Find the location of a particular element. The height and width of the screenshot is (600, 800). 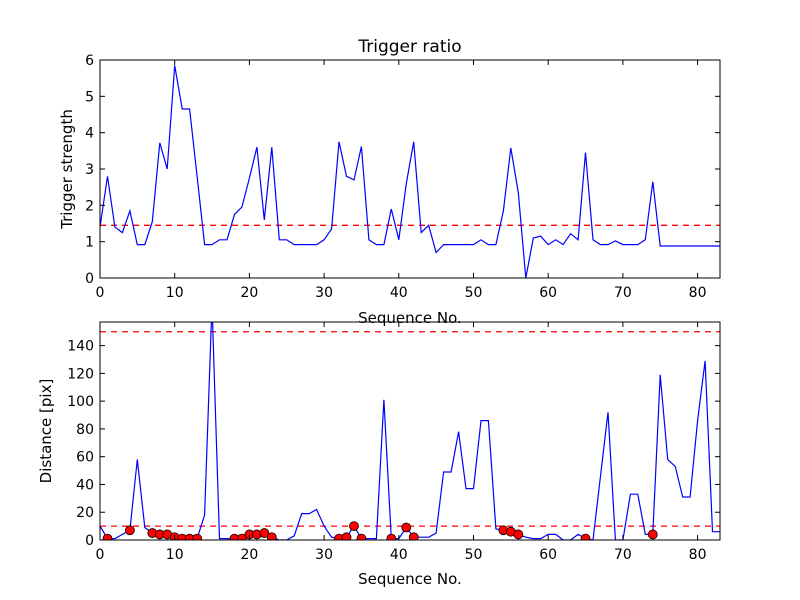

y-tick-label: 20 is located at coordinates (85, 513).